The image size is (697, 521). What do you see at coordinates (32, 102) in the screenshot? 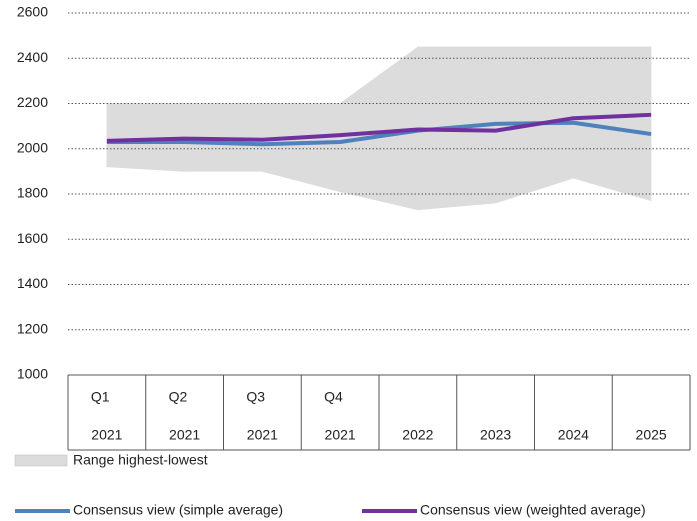
I see `y-tick-label: 2200` at bounding box center [32, 102].